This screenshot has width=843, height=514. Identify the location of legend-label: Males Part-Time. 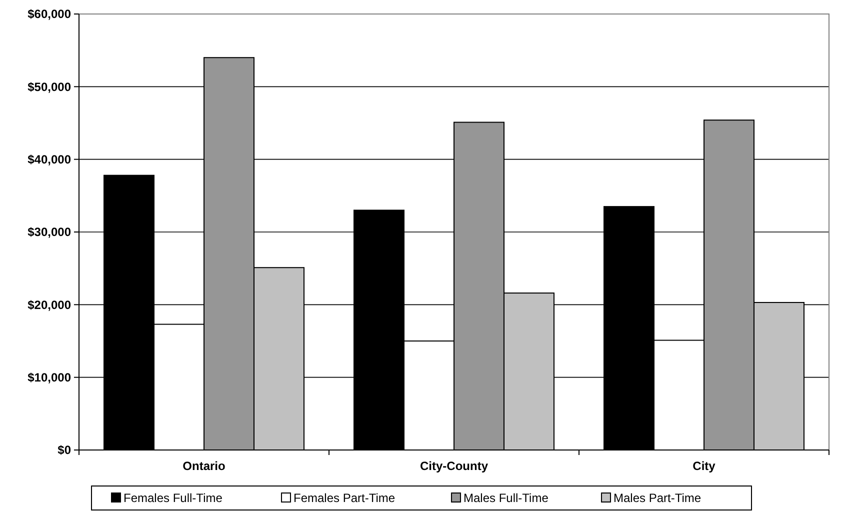
(658, 498).